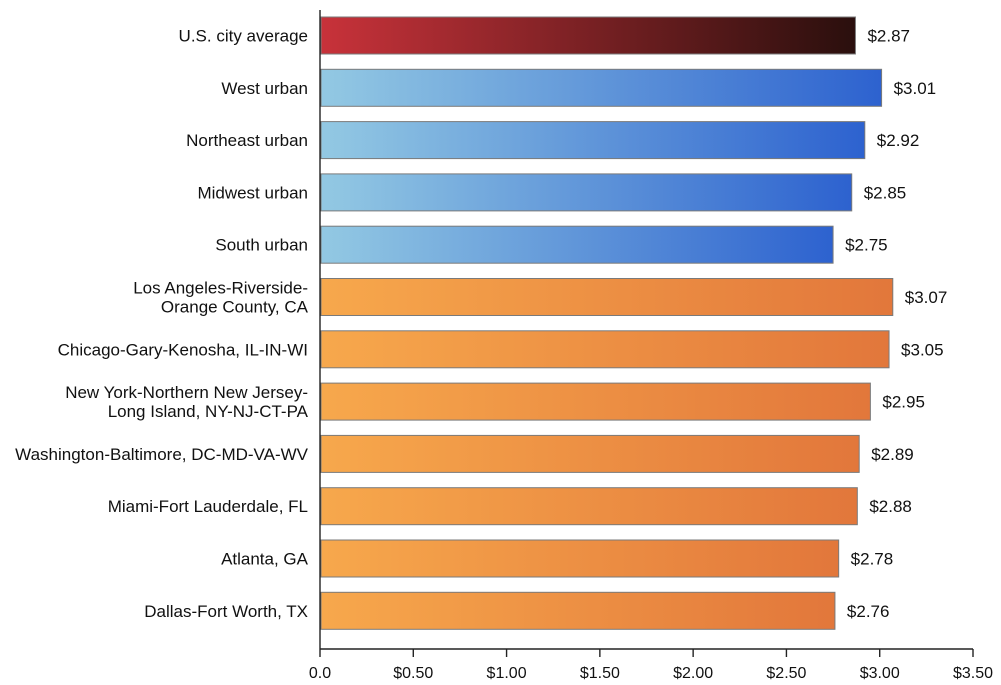  Describe the element at coordinates (693, 673) in the screenshot. I see `x-tick-label: $2.00` at that location.